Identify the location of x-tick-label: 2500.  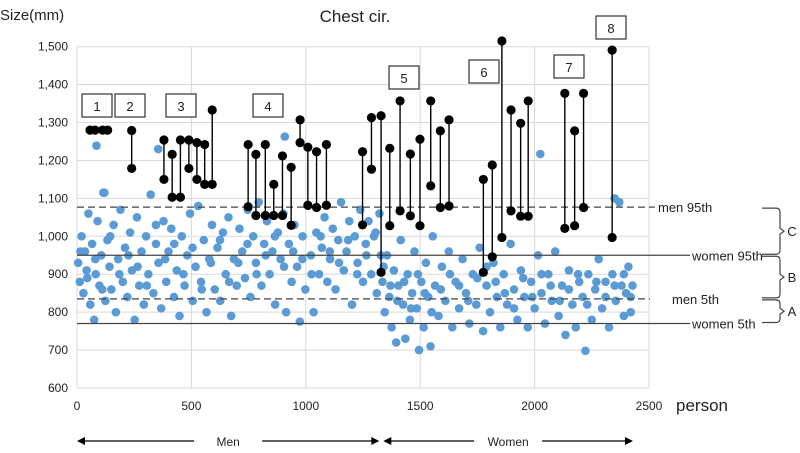
(649, 406).